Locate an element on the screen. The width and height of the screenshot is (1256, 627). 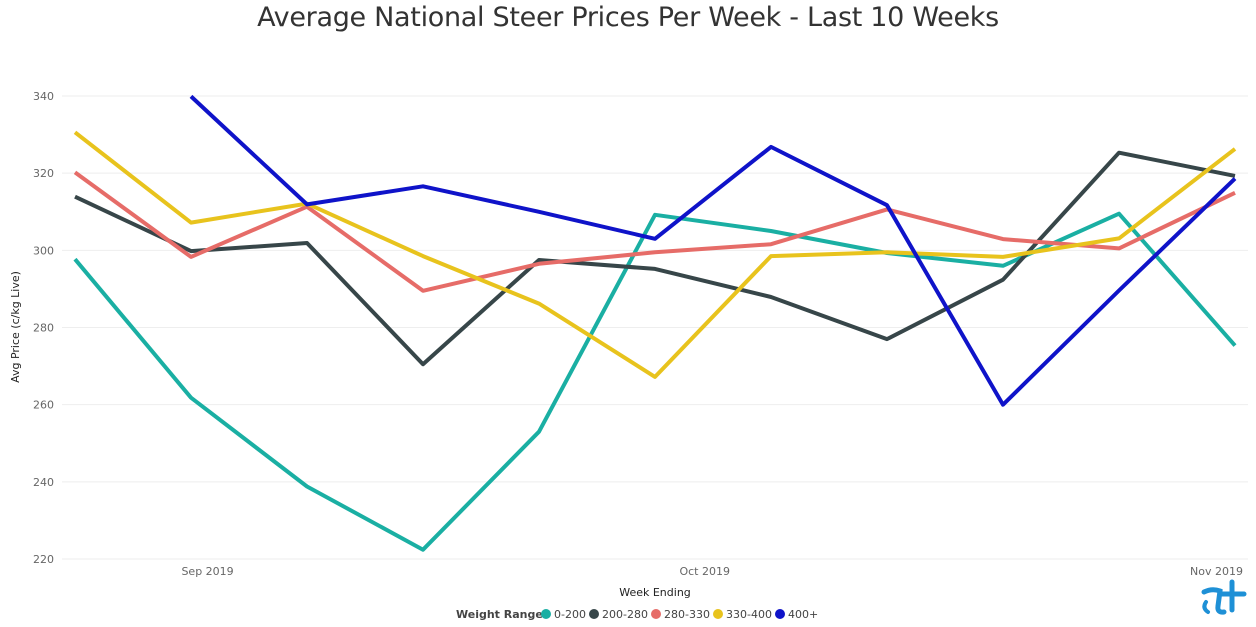
x-axis-title: Week Ending is located at coordinates (655, 592).